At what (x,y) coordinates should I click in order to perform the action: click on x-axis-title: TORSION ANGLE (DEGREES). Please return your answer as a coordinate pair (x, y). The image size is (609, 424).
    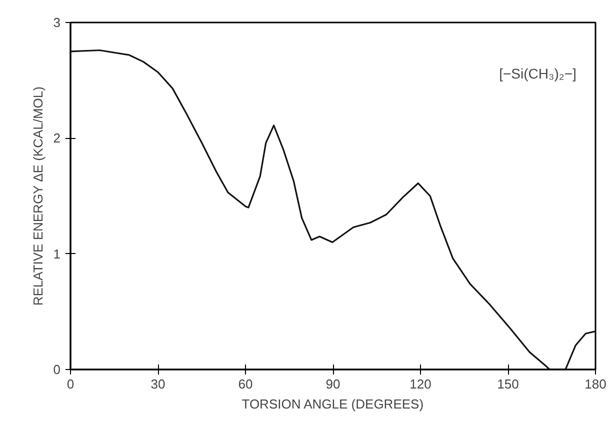
    Looking at the image, I should click on (333, 404).